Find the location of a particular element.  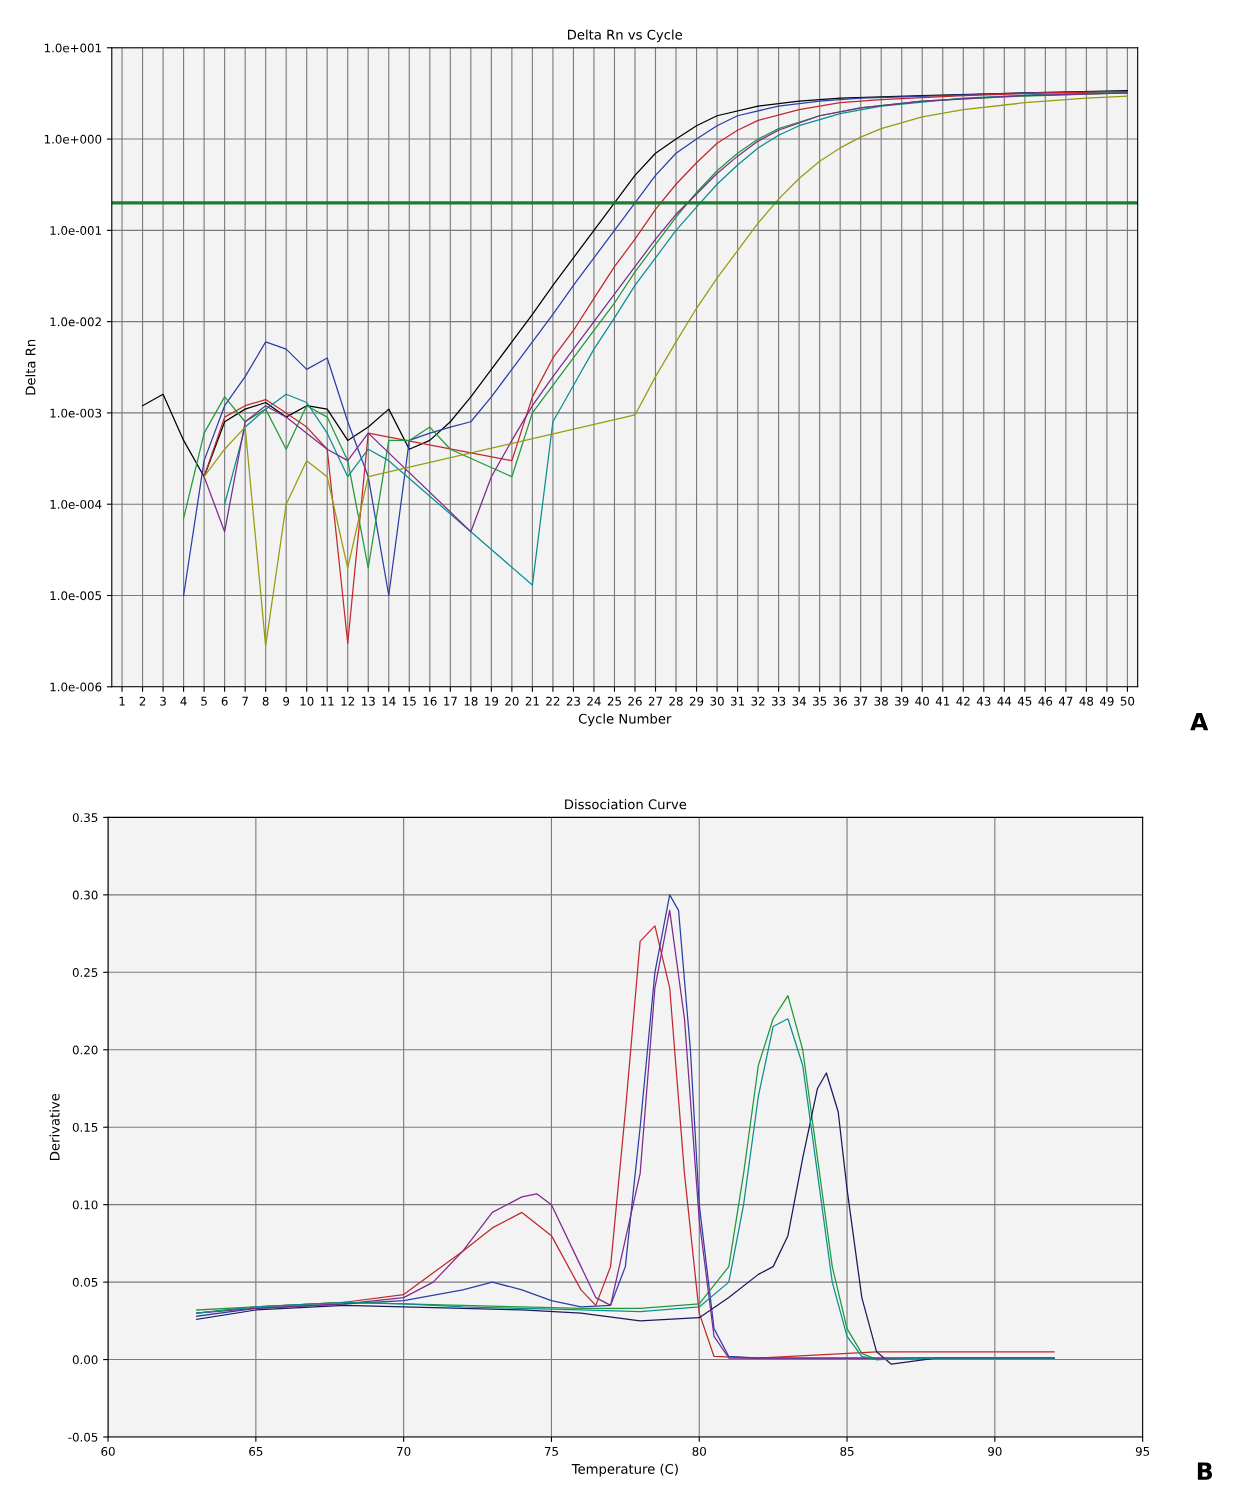

x-tick-label: 30 is located at coordinates (717, 701).